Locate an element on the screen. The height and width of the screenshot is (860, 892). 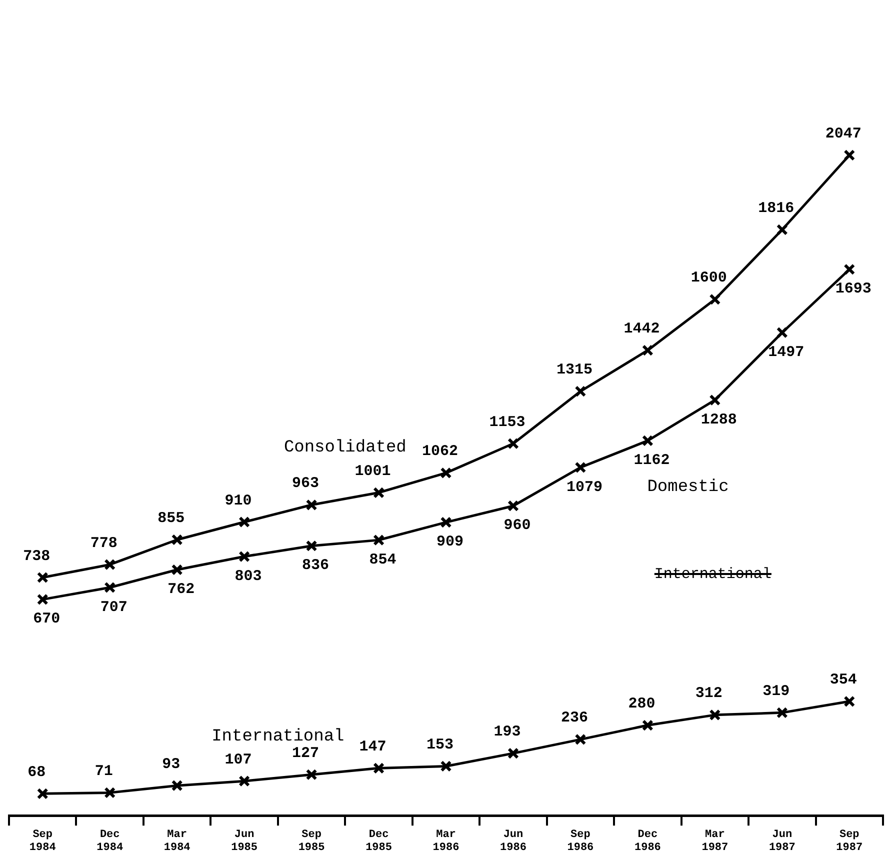
data-label: 1001 is located at coordinates (372, 471).